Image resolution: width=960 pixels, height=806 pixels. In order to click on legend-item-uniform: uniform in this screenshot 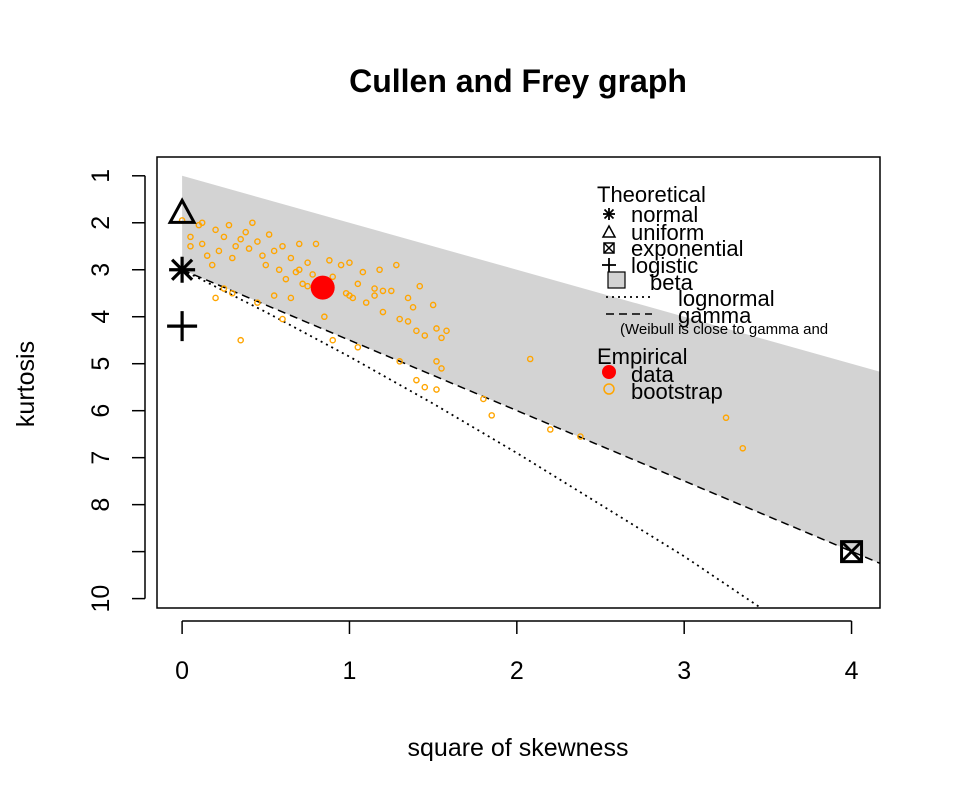, I will do `click(667, 232)`.